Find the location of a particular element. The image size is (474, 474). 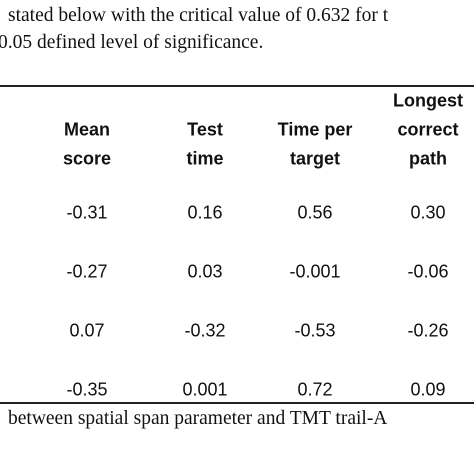

table-cell: 0.03 is located at coordinates (205, 271).